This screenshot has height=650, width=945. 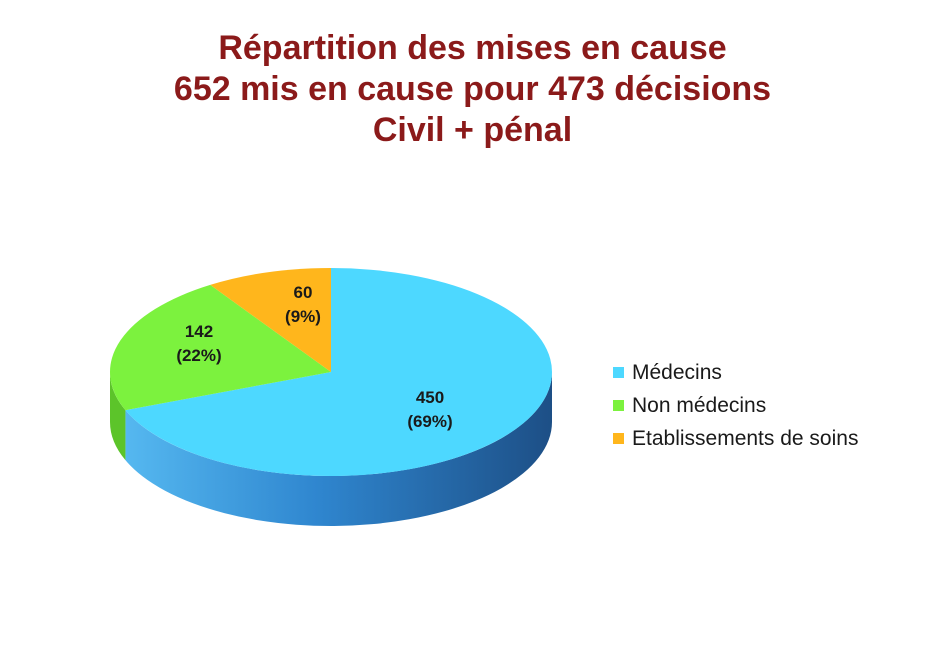 I want to click on pie-slice-medecins, so click(x=339, y=372).